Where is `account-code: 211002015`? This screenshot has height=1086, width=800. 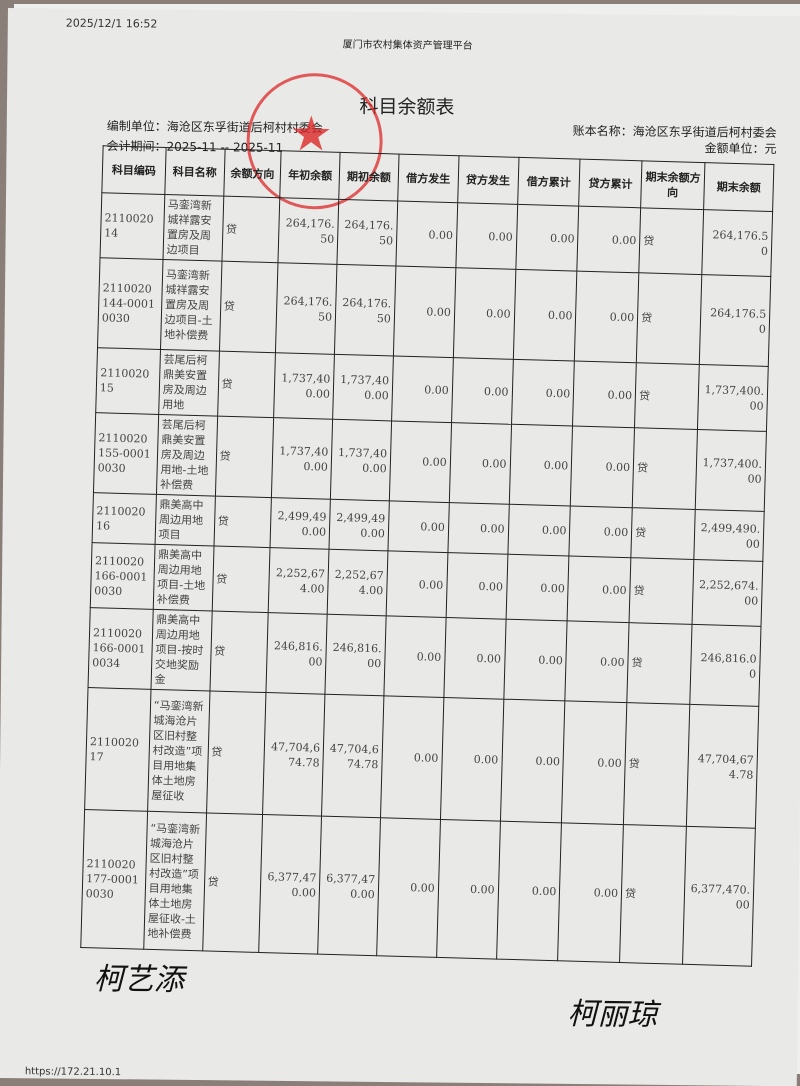 account-code: 211002015 is located at coordinates (128, 381).